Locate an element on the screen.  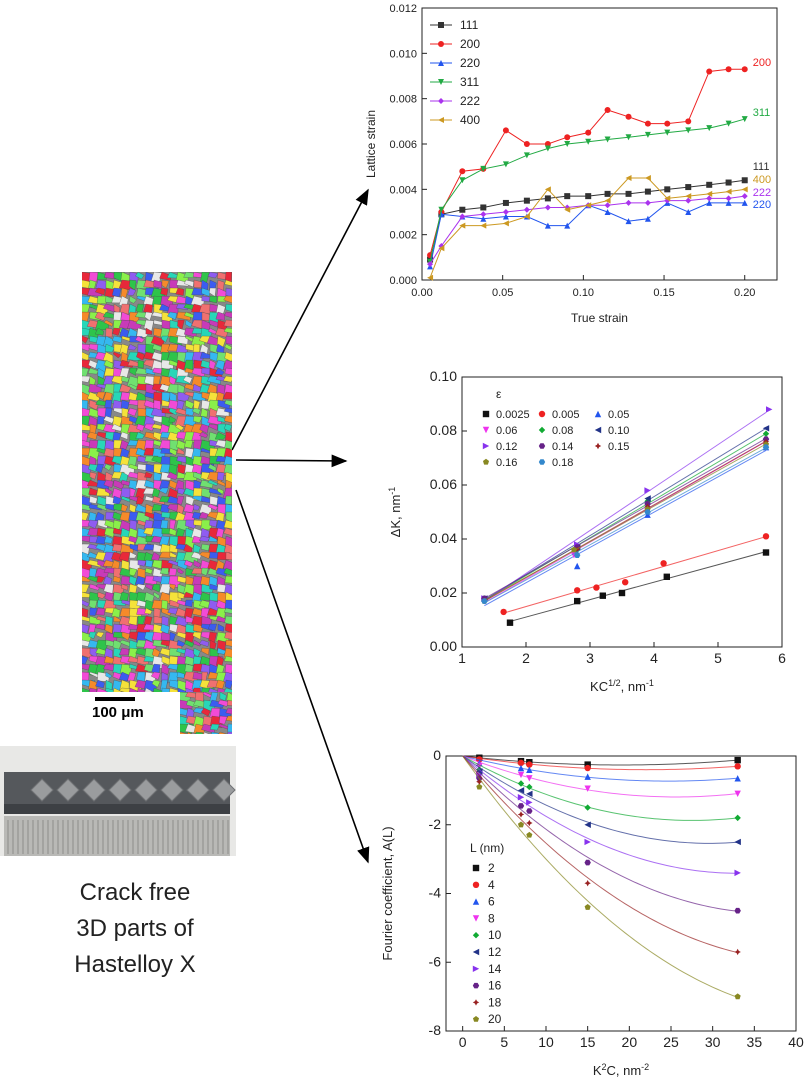
legend-label-0.0025: 0.0025 is located at coordinates (513, 415).